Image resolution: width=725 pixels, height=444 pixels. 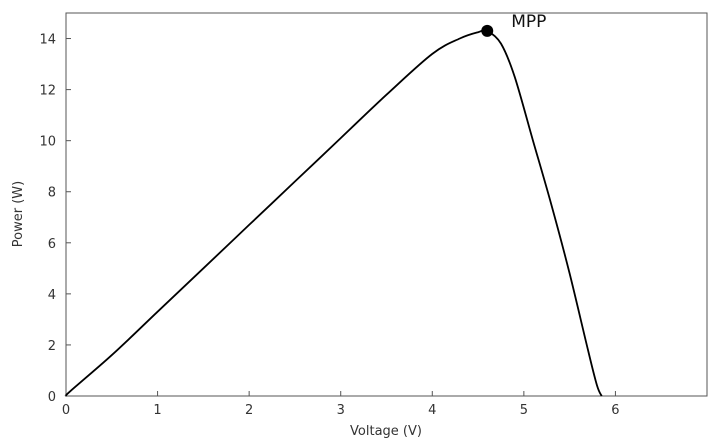 What do you see at coordinates (432, 410) in the screenshot?
I see `x-tick-label: 4` at bounding box center [432, 410].